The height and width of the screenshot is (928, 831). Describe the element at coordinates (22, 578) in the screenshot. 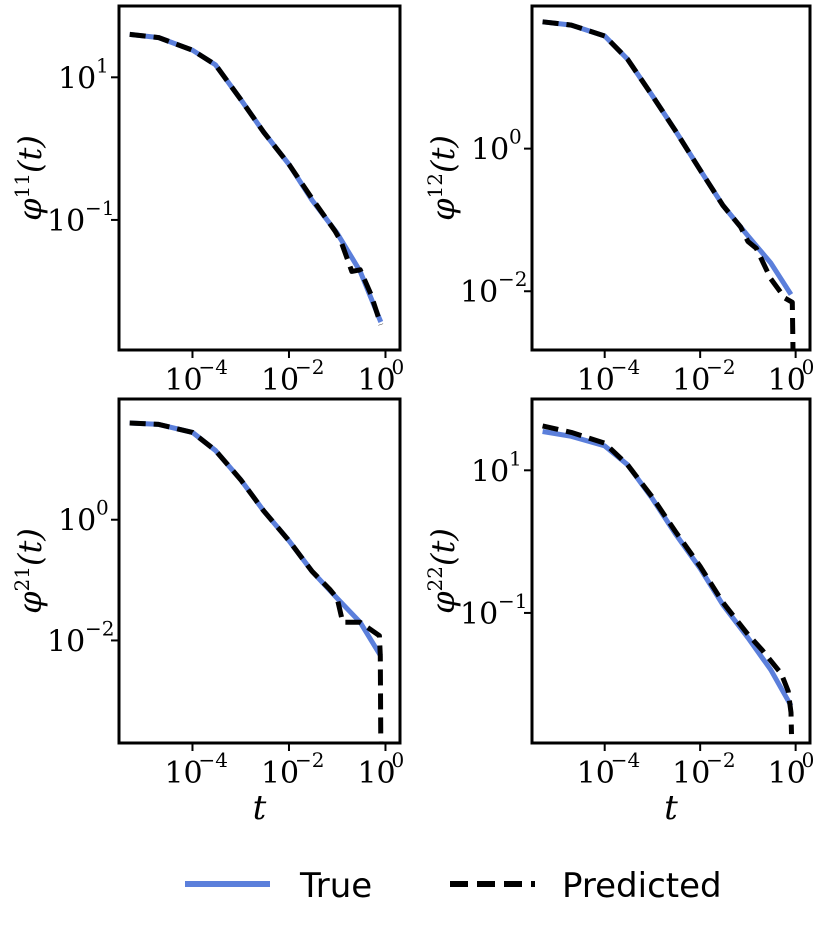

I see `y-axis-label-superscript: 21` at that location.